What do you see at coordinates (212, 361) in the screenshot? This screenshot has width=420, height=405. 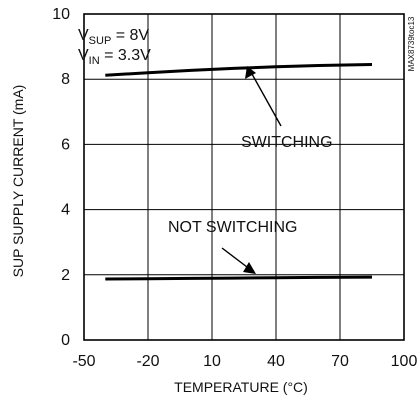 I see `x-tick-label: 10` at bounding box center [212, 361].